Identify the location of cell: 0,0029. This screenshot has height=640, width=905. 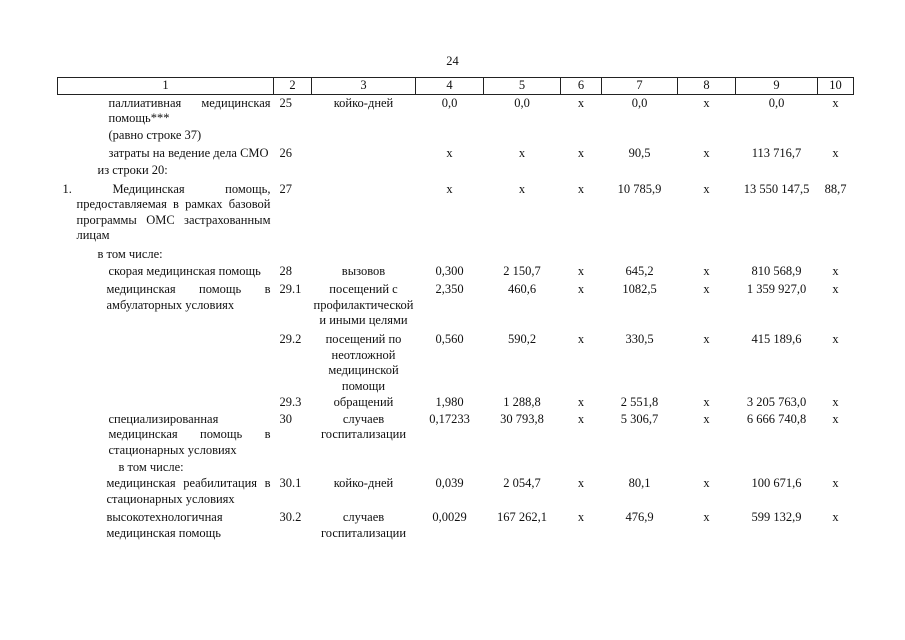
(449, 517).